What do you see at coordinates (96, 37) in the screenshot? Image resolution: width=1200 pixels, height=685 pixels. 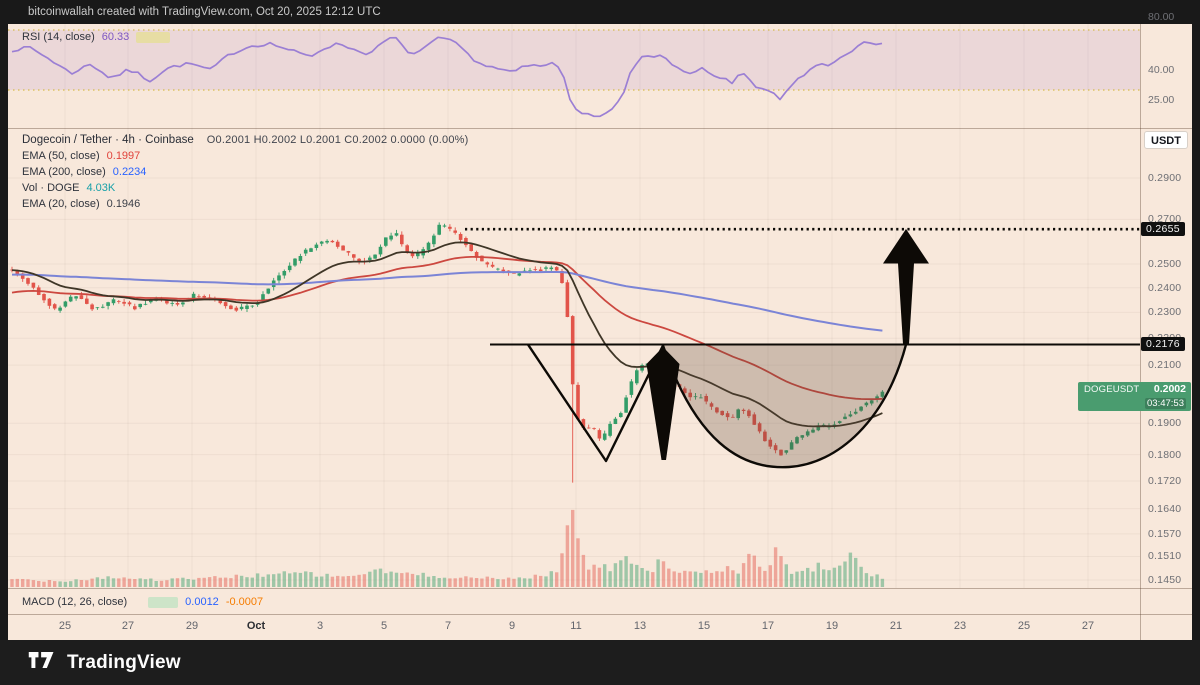 I see `rsi-legend: RSI (14, close) 60.33` at bounding box center [96, 37].